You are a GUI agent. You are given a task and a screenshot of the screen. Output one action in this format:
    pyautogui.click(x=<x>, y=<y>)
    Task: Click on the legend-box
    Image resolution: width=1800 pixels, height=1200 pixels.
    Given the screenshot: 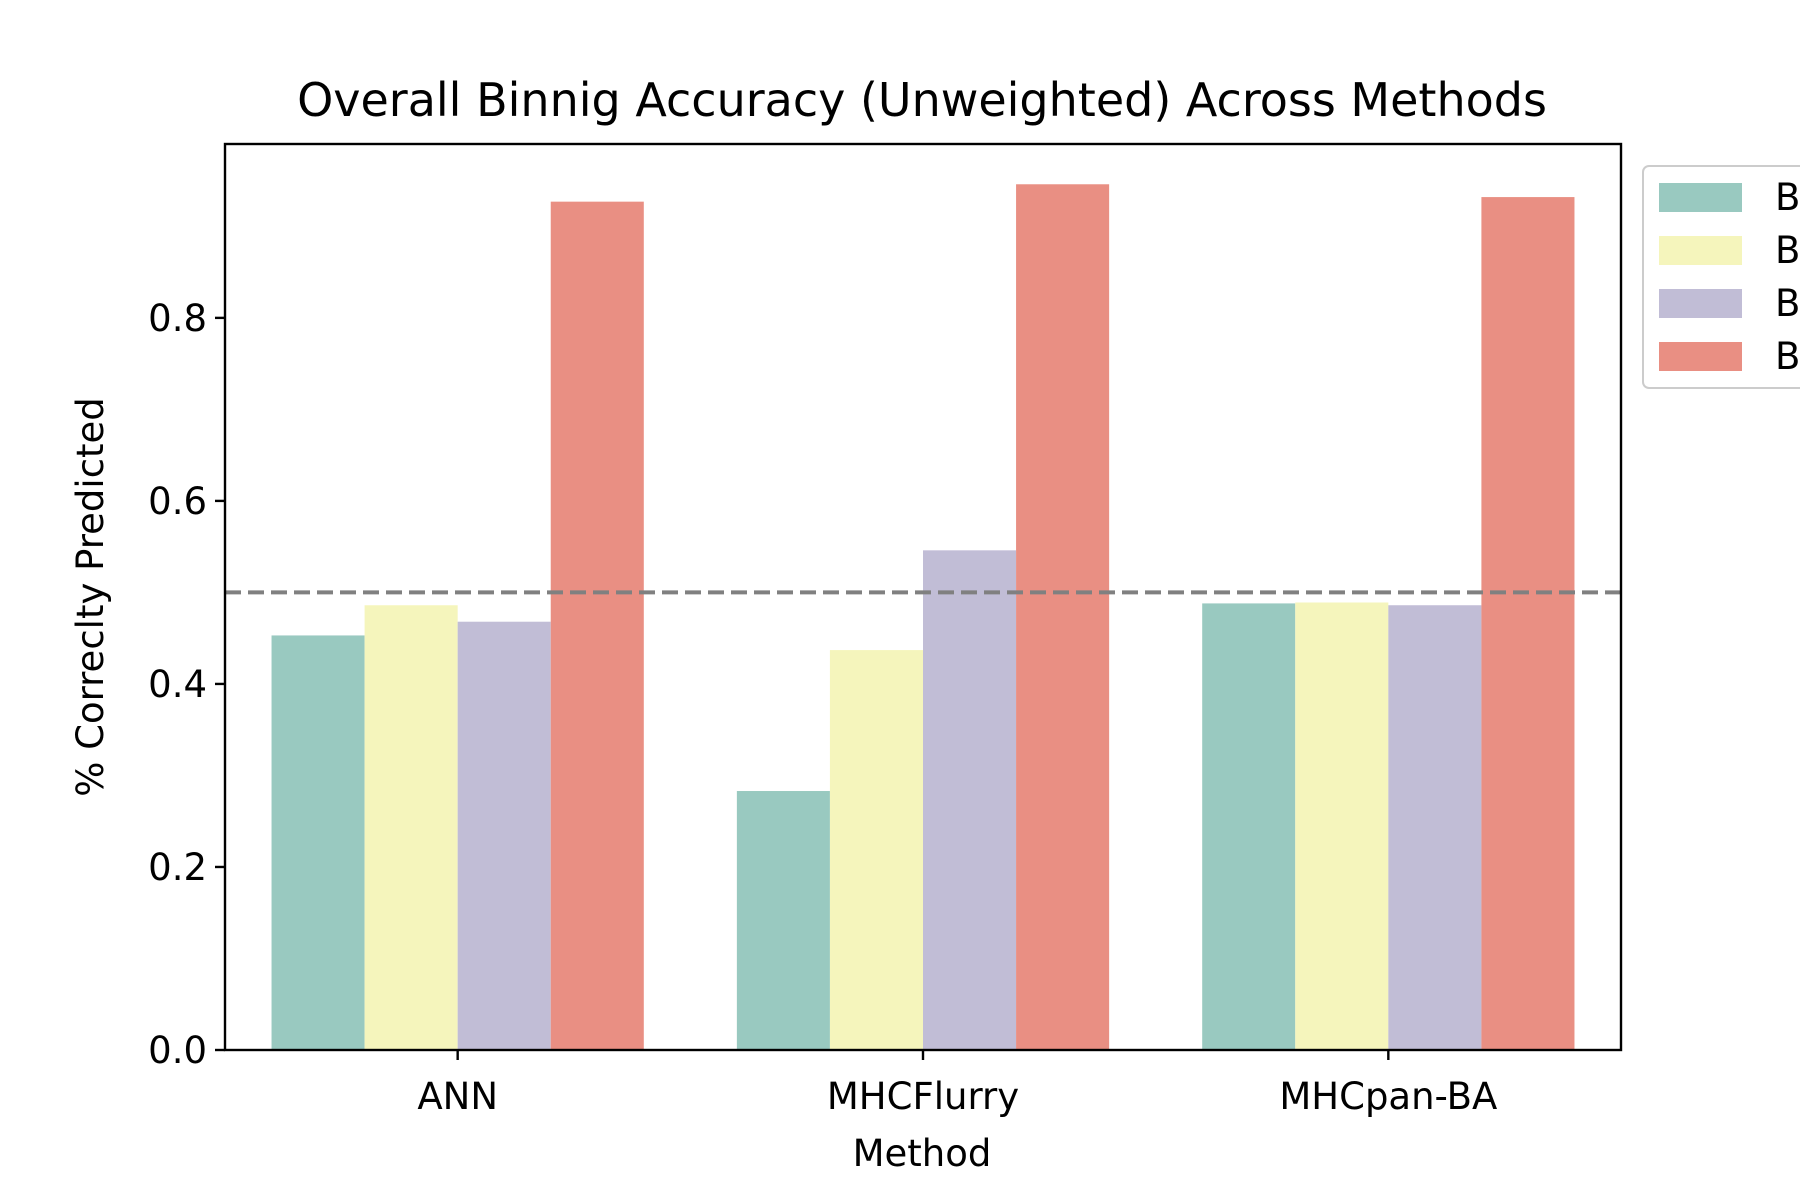 What is the action you would take?
    pyautogui.click(x=1721, y=277)
    